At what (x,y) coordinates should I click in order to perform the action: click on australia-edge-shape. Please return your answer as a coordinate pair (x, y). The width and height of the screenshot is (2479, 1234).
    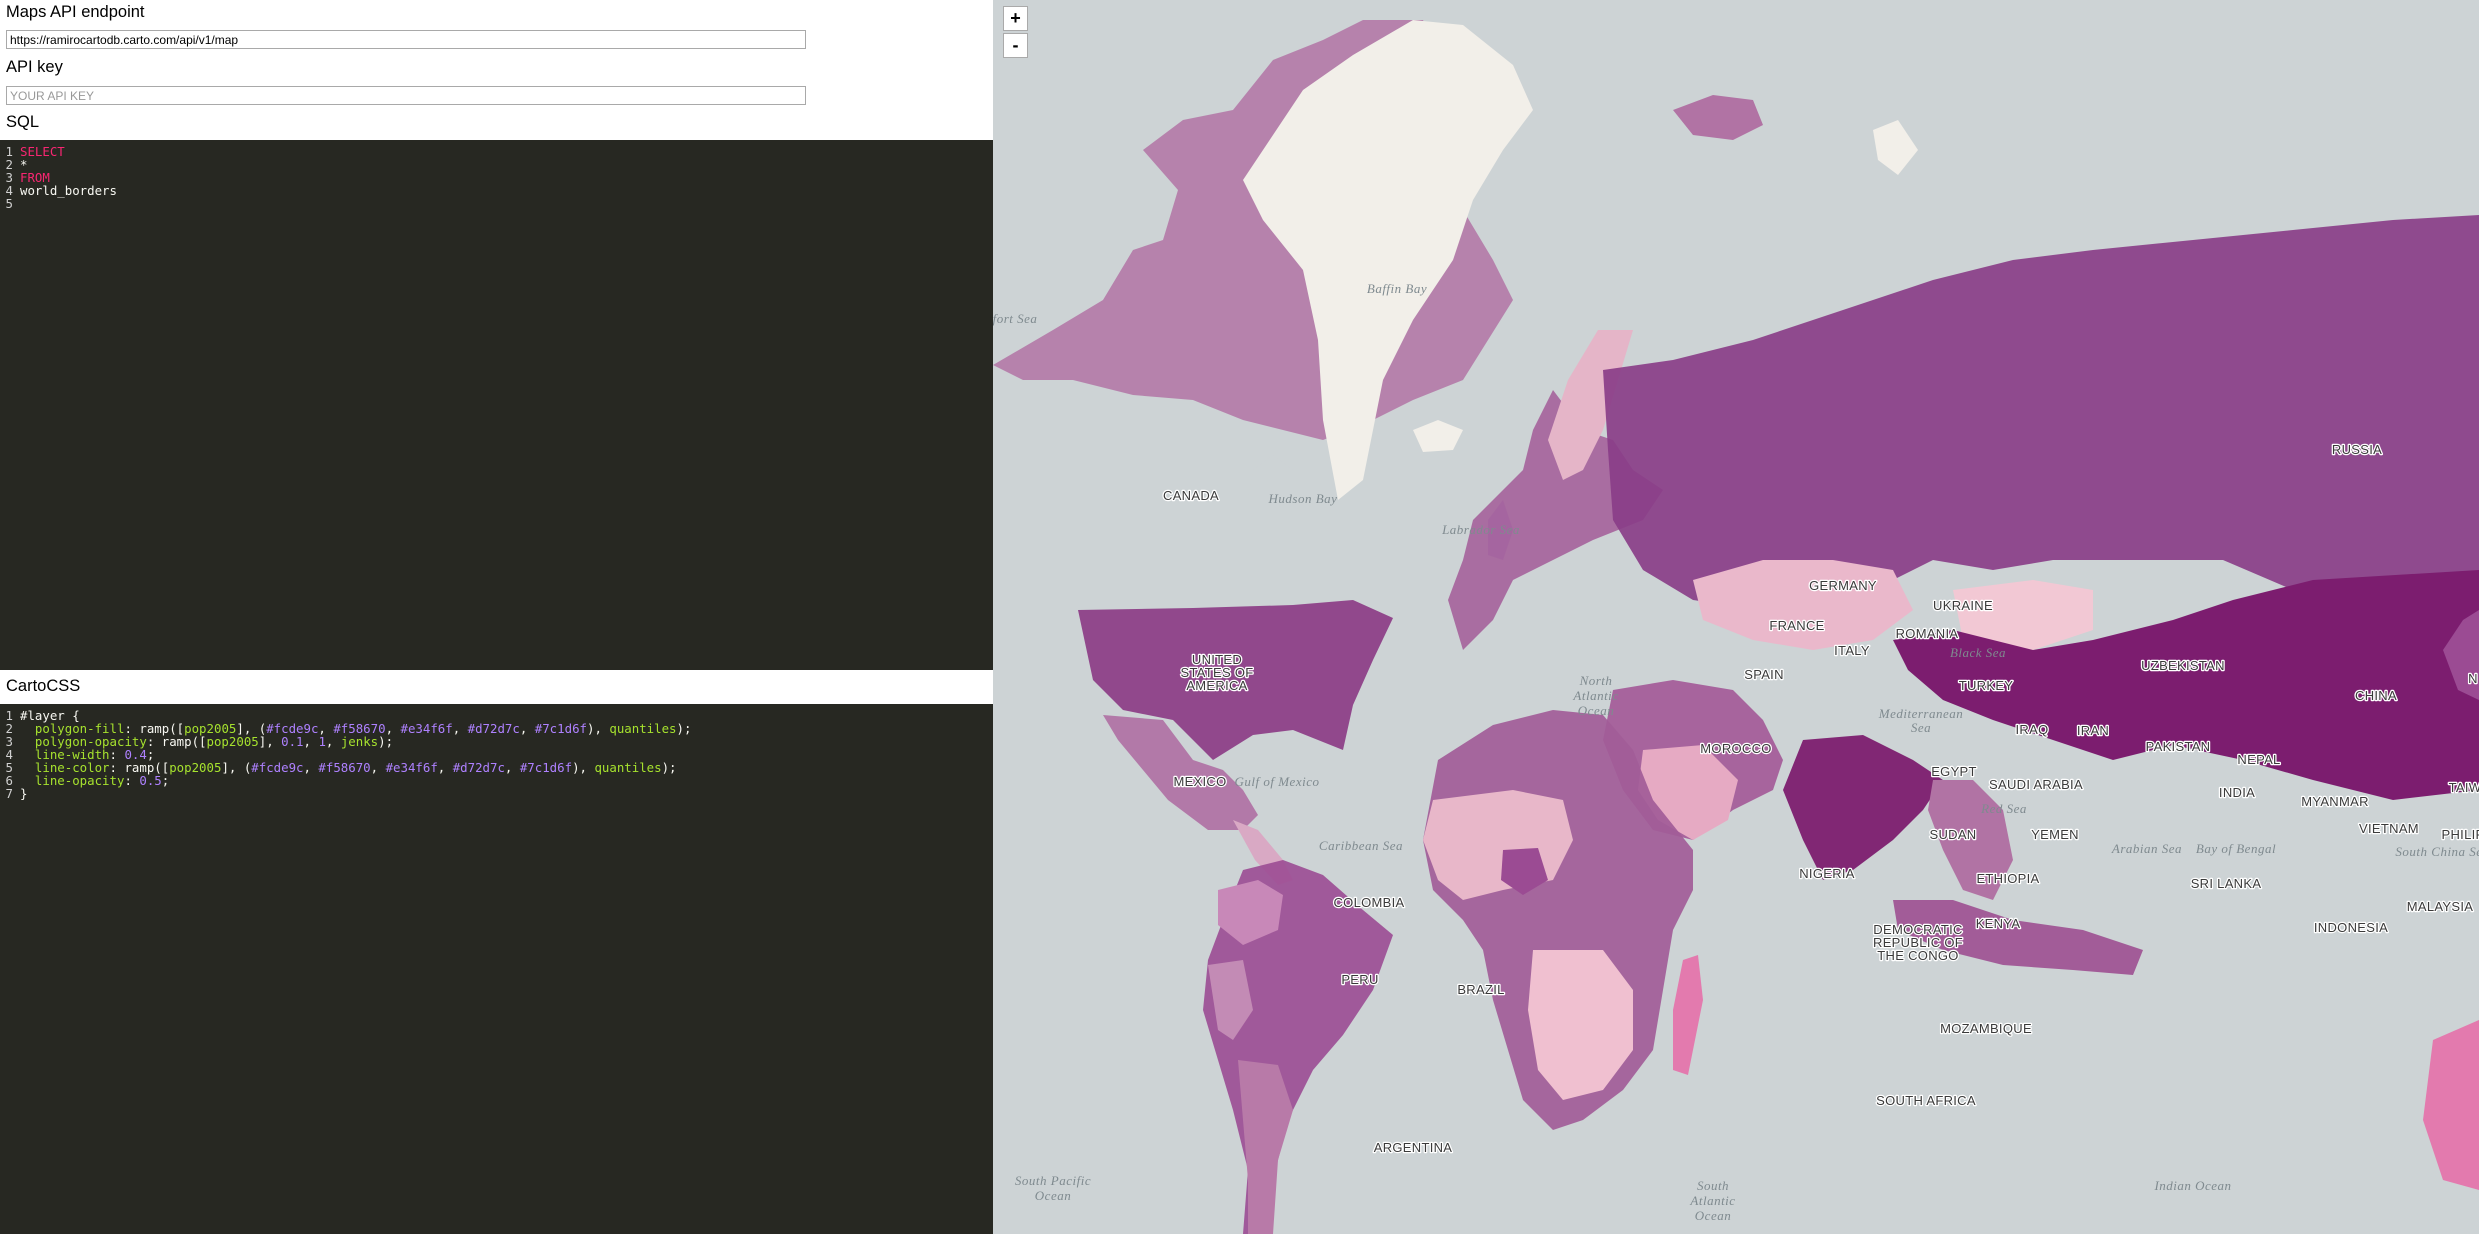
    Looking at the image, I should click on (2451, 1105).